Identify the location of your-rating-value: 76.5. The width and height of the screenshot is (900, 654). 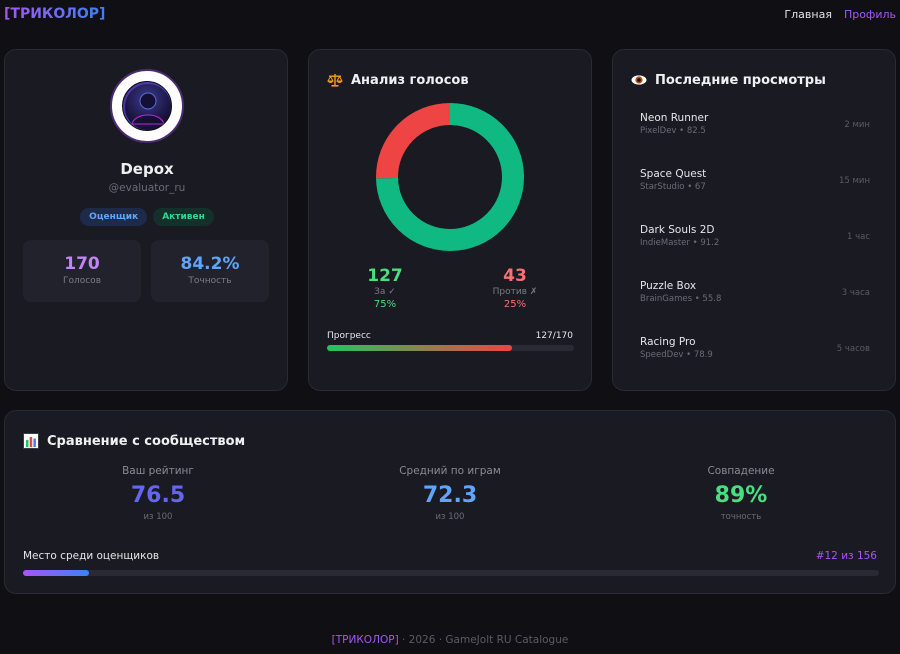
(158, 495).